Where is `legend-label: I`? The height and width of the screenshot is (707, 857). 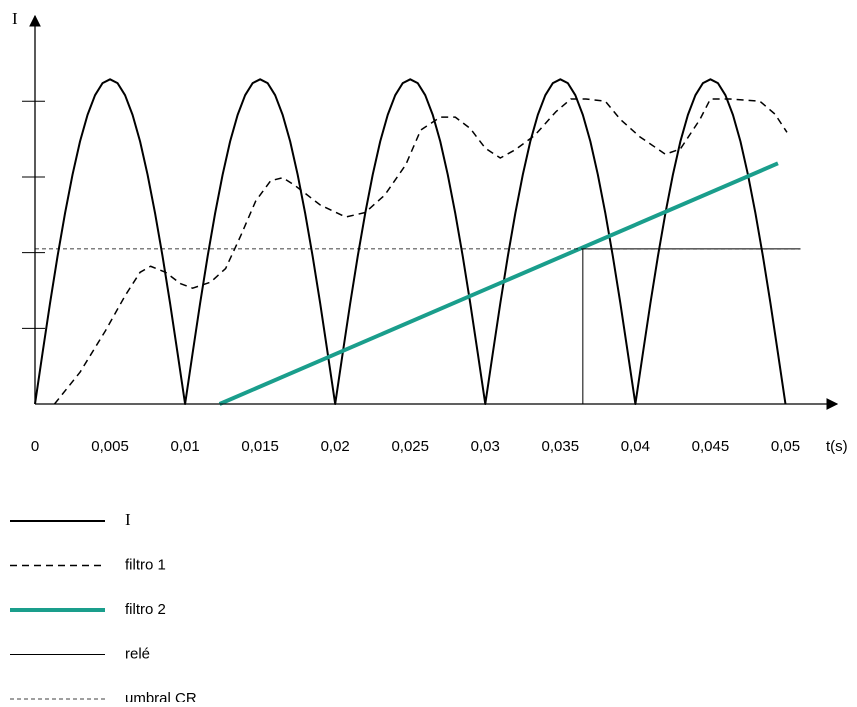
legend-label: I is located at coordinates (128, 519).